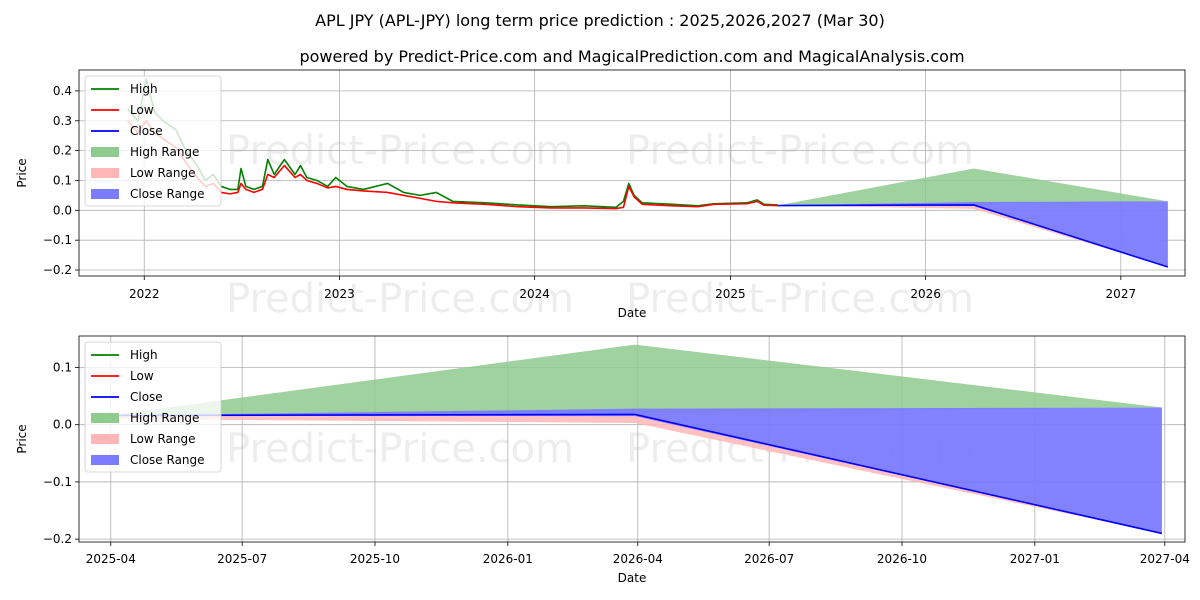 The width and height of the screenshot is (1200, 600). I want to click on x-tick-label: 2026-01, so click(508, 559).